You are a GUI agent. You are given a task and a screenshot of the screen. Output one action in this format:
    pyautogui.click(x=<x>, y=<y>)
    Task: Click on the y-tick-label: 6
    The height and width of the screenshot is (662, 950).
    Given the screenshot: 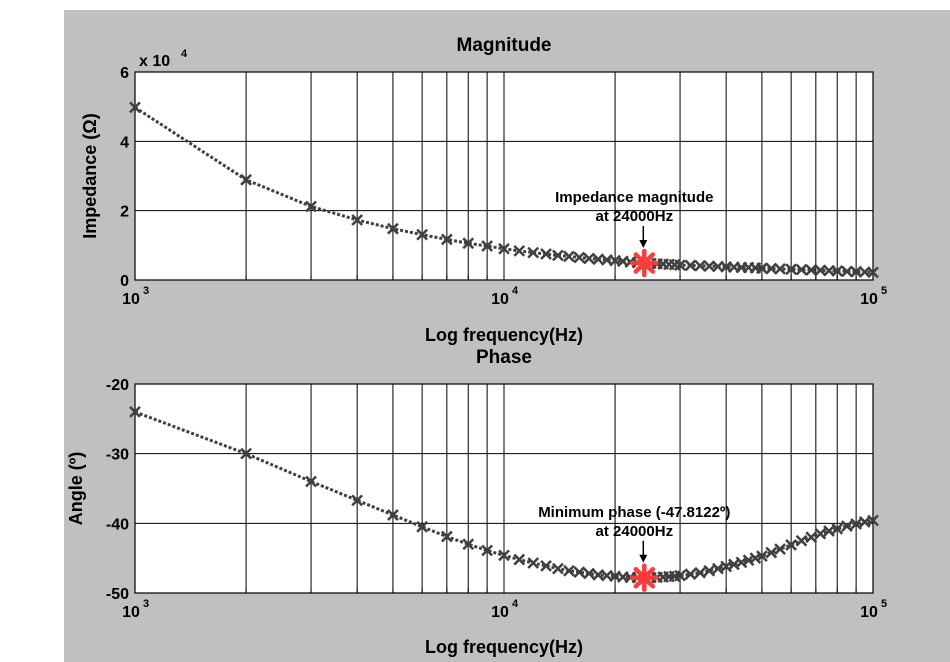 What is the action you would take?
    pyautogui.click(x=124, y=73)
    